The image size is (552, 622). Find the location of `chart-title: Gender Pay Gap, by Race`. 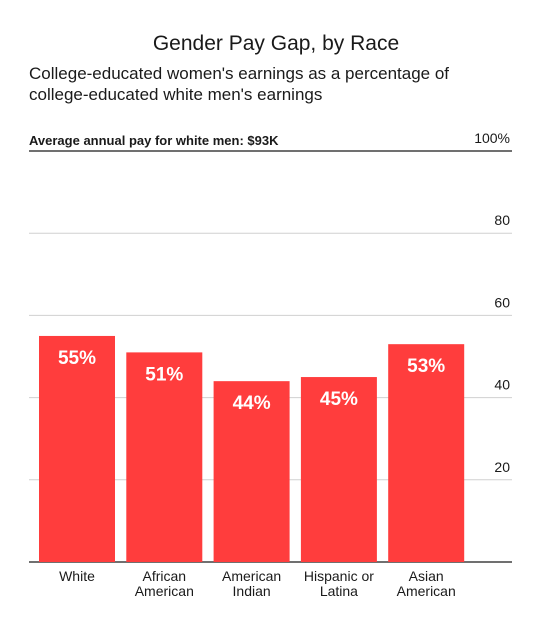

chart-title: Gender Pay Gap, by Race is located at coordinates (276, 43).